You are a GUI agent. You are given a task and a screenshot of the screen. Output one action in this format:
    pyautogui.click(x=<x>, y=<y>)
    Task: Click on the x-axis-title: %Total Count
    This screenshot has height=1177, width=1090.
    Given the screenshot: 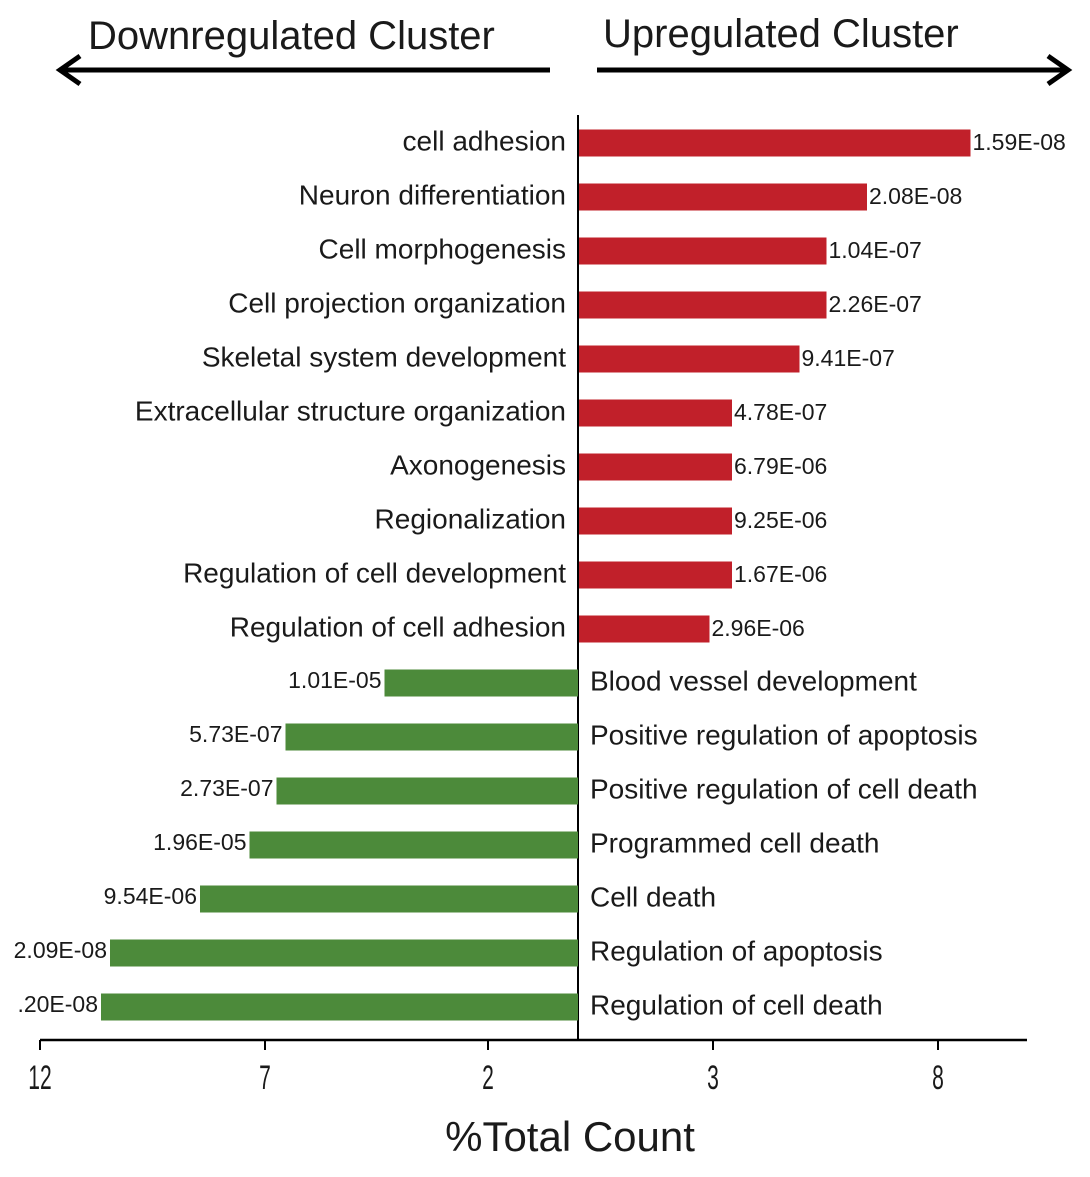 What is the action you would take?
    pyautogui.click(x=570, y=1136)
    